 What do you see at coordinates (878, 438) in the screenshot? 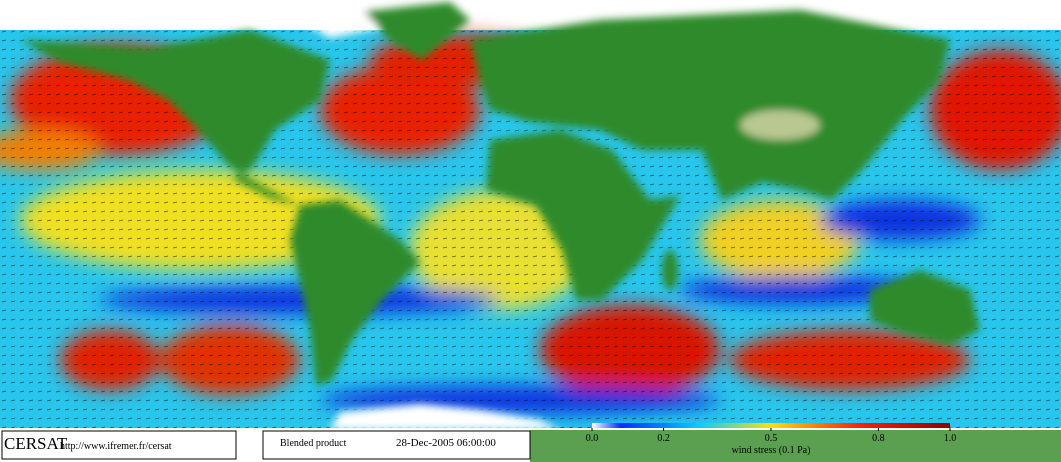
I see `colorbar-tick-label: 0.8` at bounding box center [878, 438].